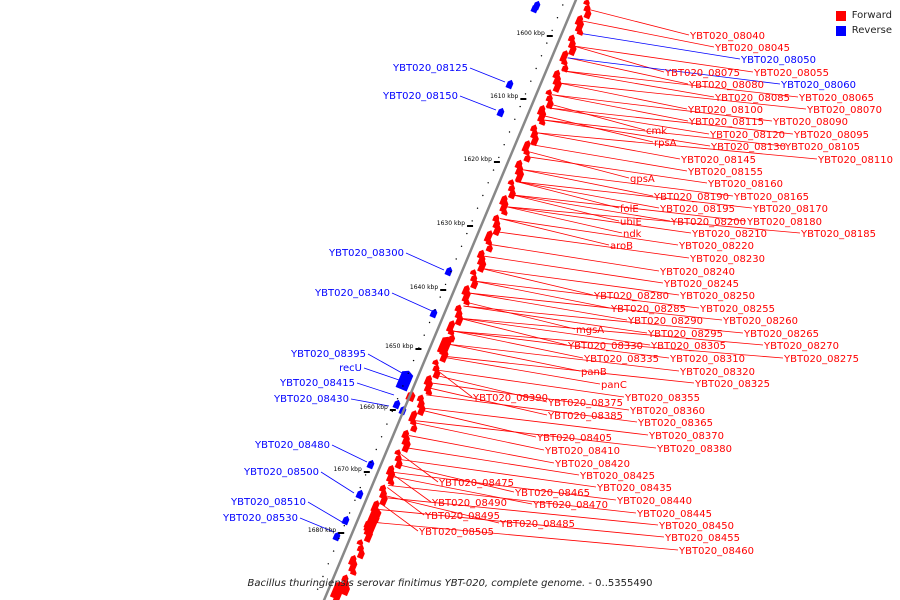 Image resolution: width=900 pixels, height=600 pixels. I want to click on forward-gene-label: YBT020_08155, so click(725, 172).